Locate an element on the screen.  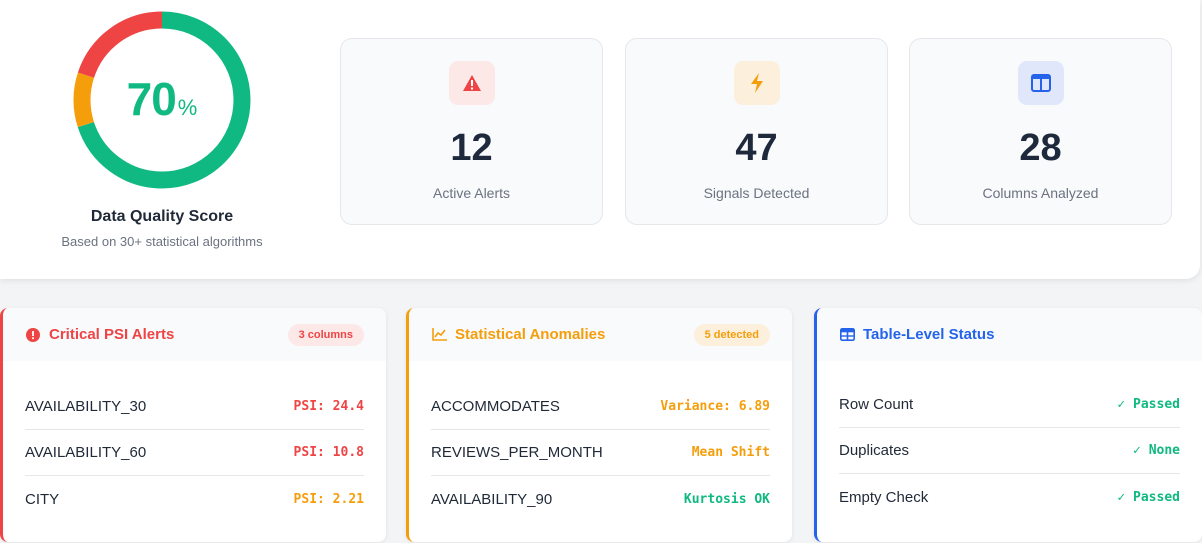
list-item: AVAILABILITY_30 PSI: 24.4 is located at coordinates (194, 407).